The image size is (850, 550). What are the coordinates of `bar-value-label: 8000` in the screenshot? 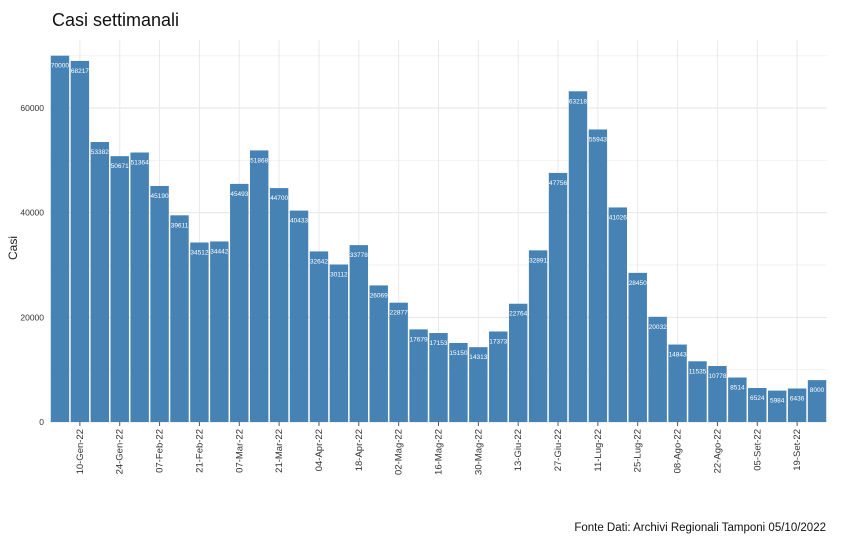 It's located at (817, 390).